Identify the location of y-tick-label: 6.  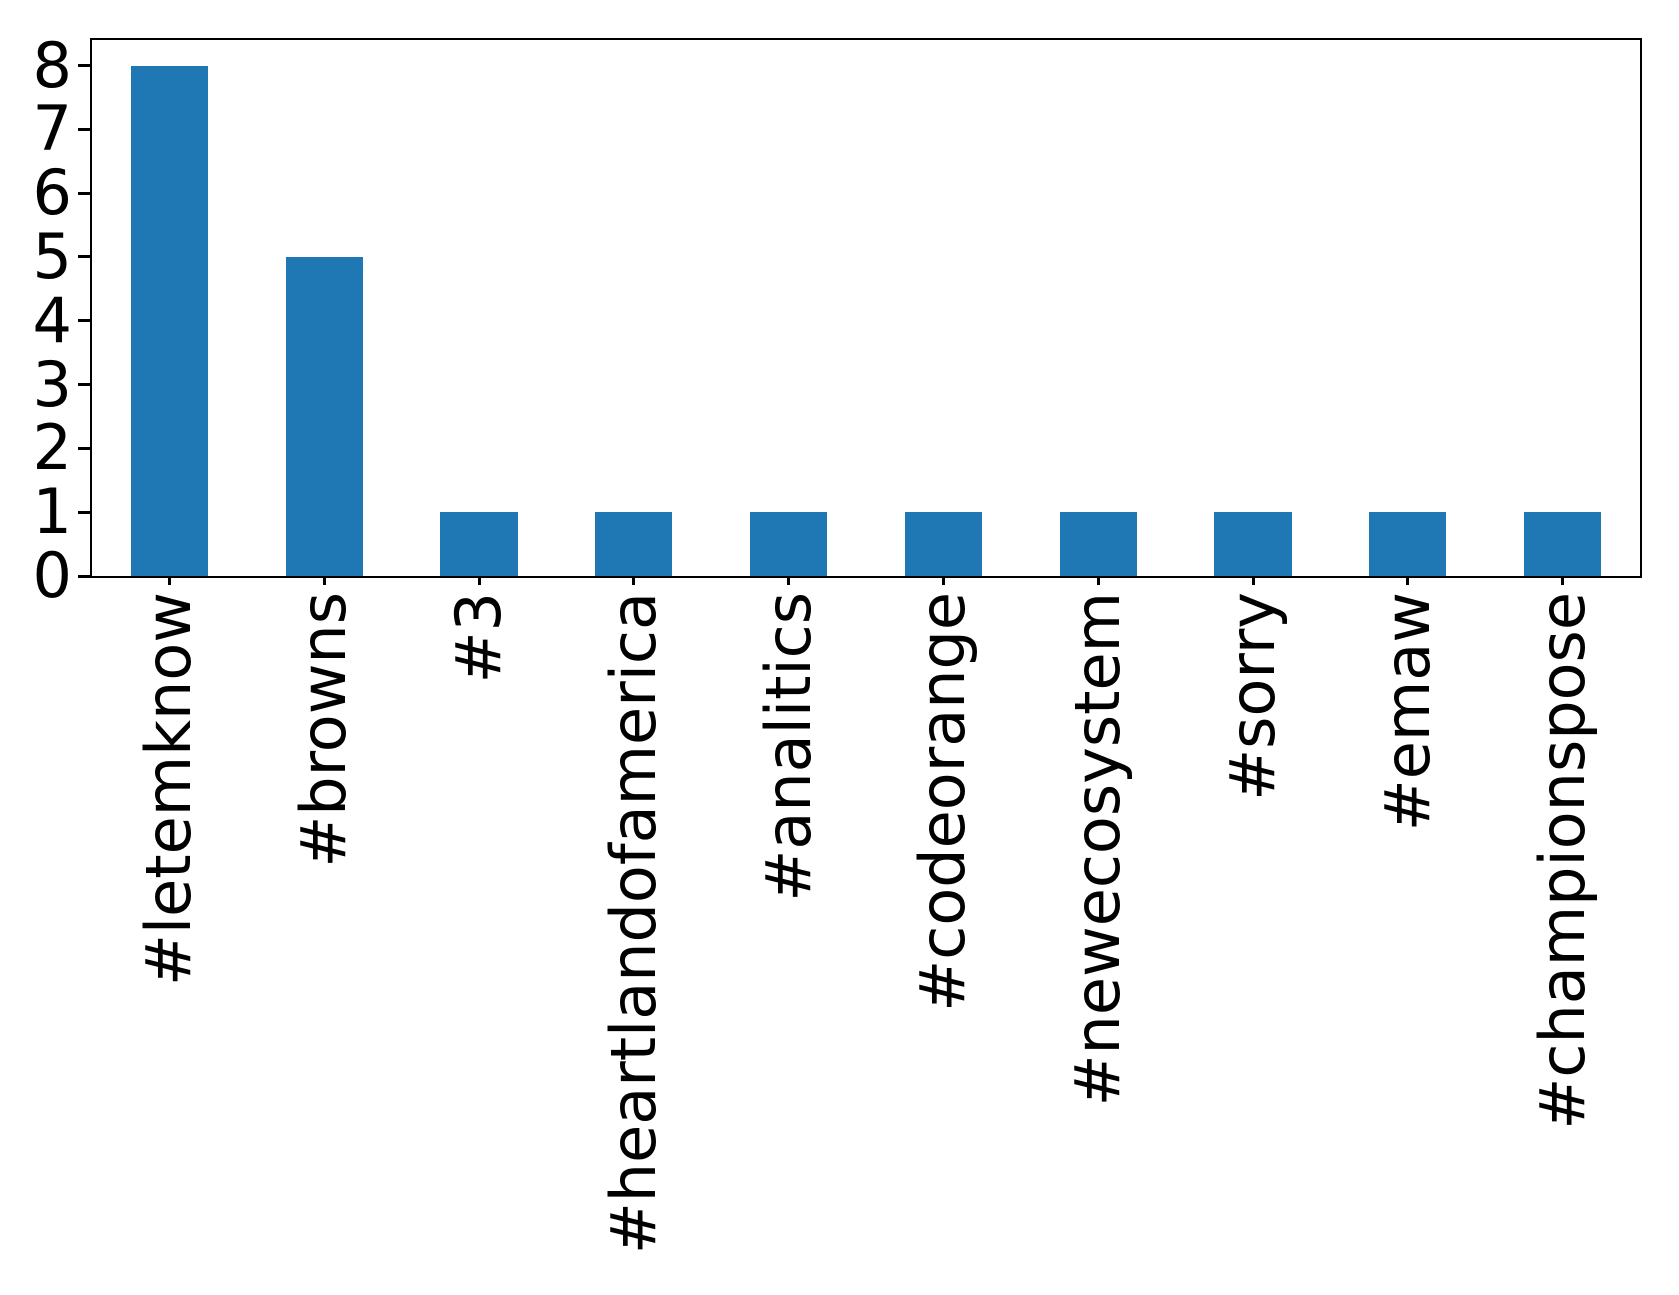
(52, 193).